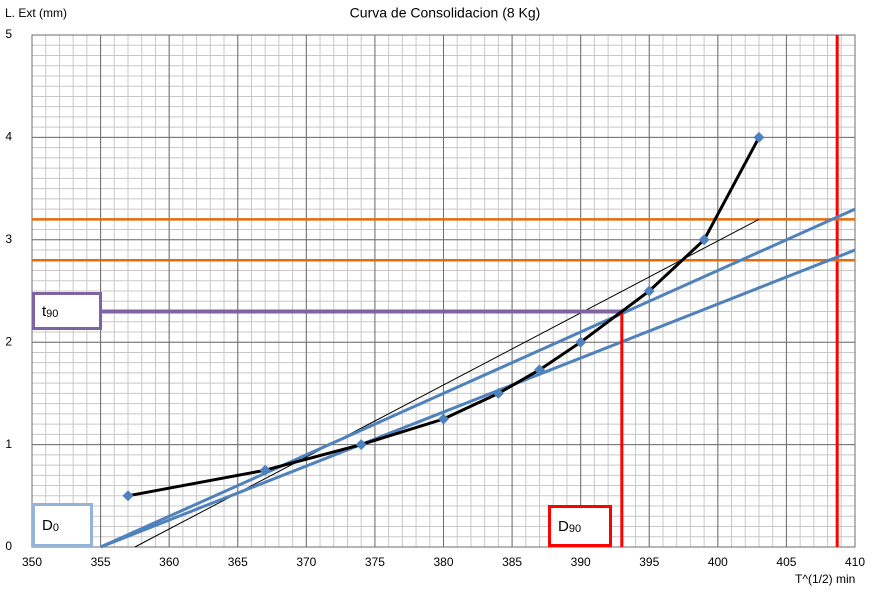 This screenshot has height=592, width=872. What do you see at coordinates (36, 13) in the screenshot?
I see `y-axis-title: L. Ext (mm)` at bounding box center [36, 13].